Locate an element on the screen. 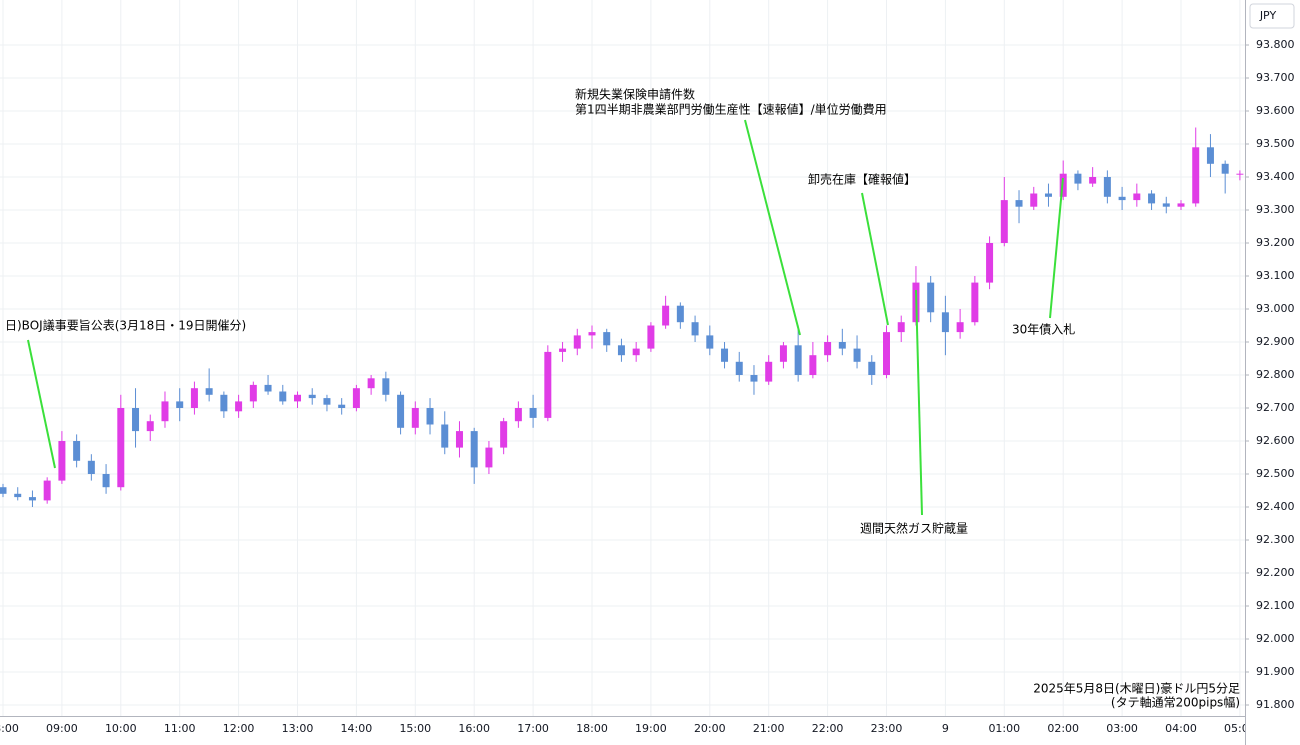 Image resolution: width=1300 pixels, height=745 pixels. y-tick-label: 93.800 is located at coordinates (1275, 44).